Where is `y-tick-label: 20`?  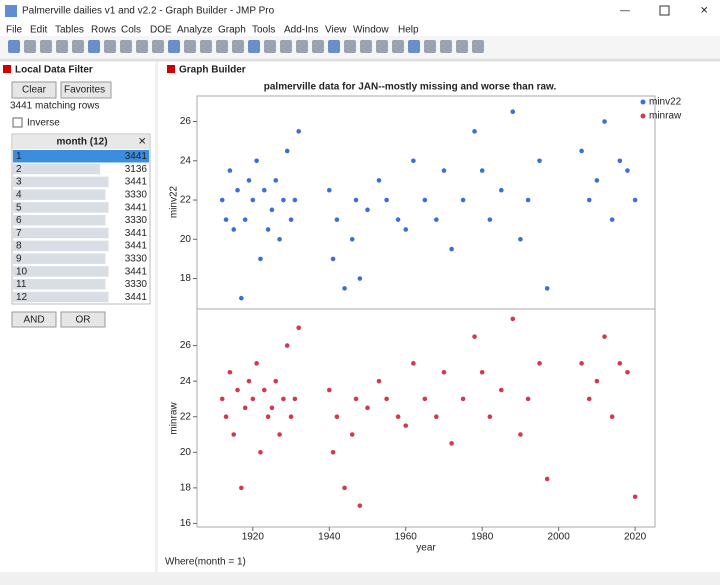
y-tick-label: 20 is located at coordinates (186, 239).